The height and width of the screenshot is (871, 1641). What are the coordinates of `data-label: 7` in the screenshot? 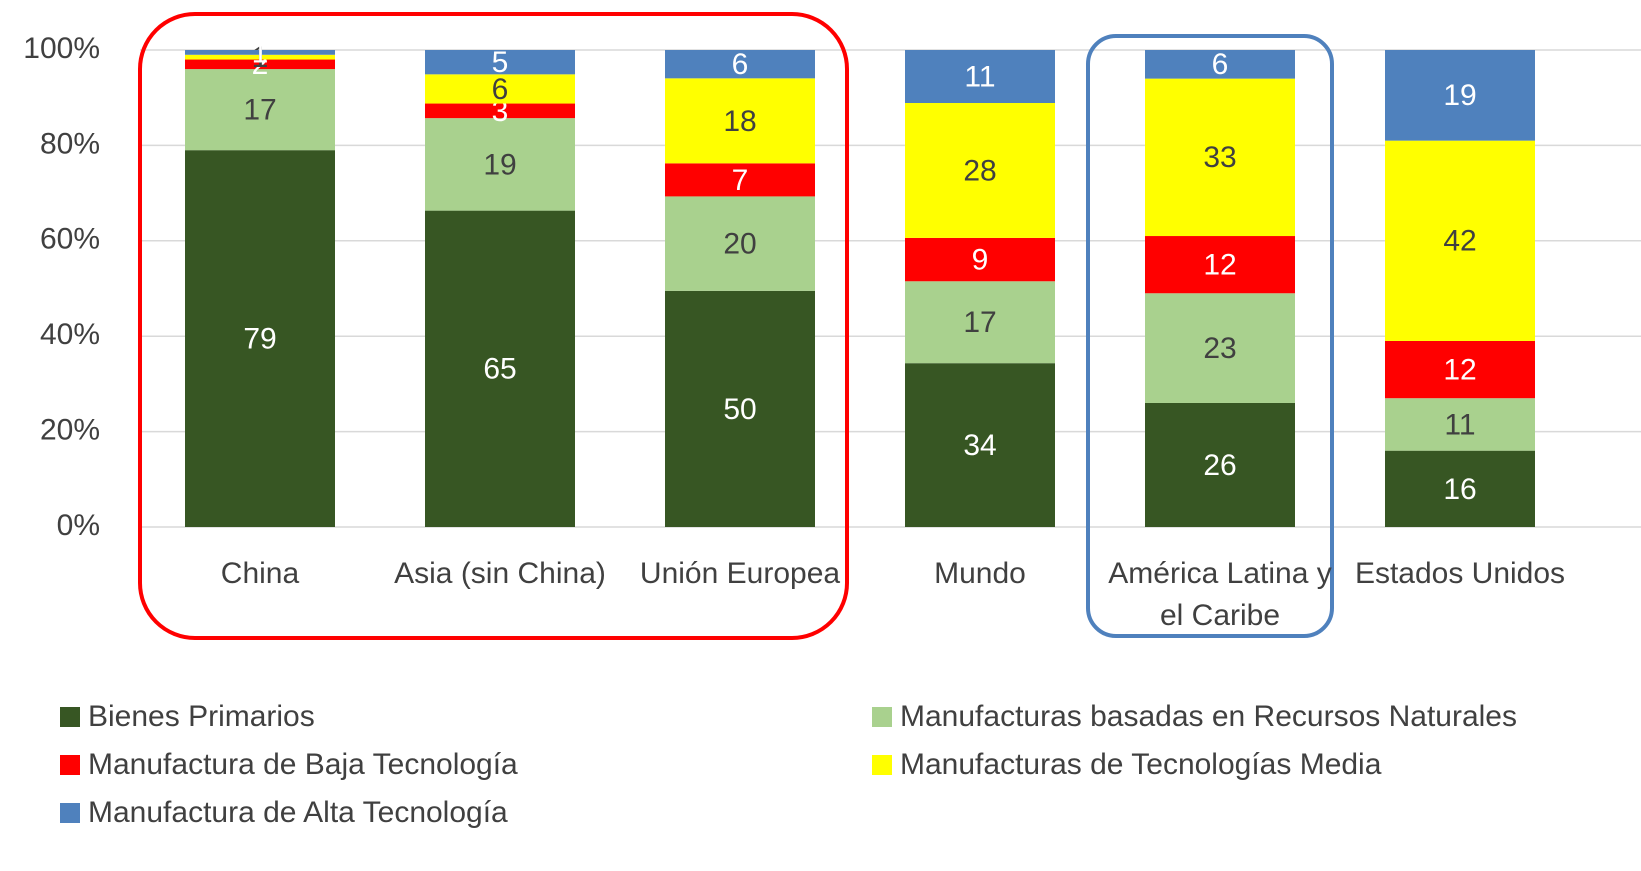 It's located at (740, 180).